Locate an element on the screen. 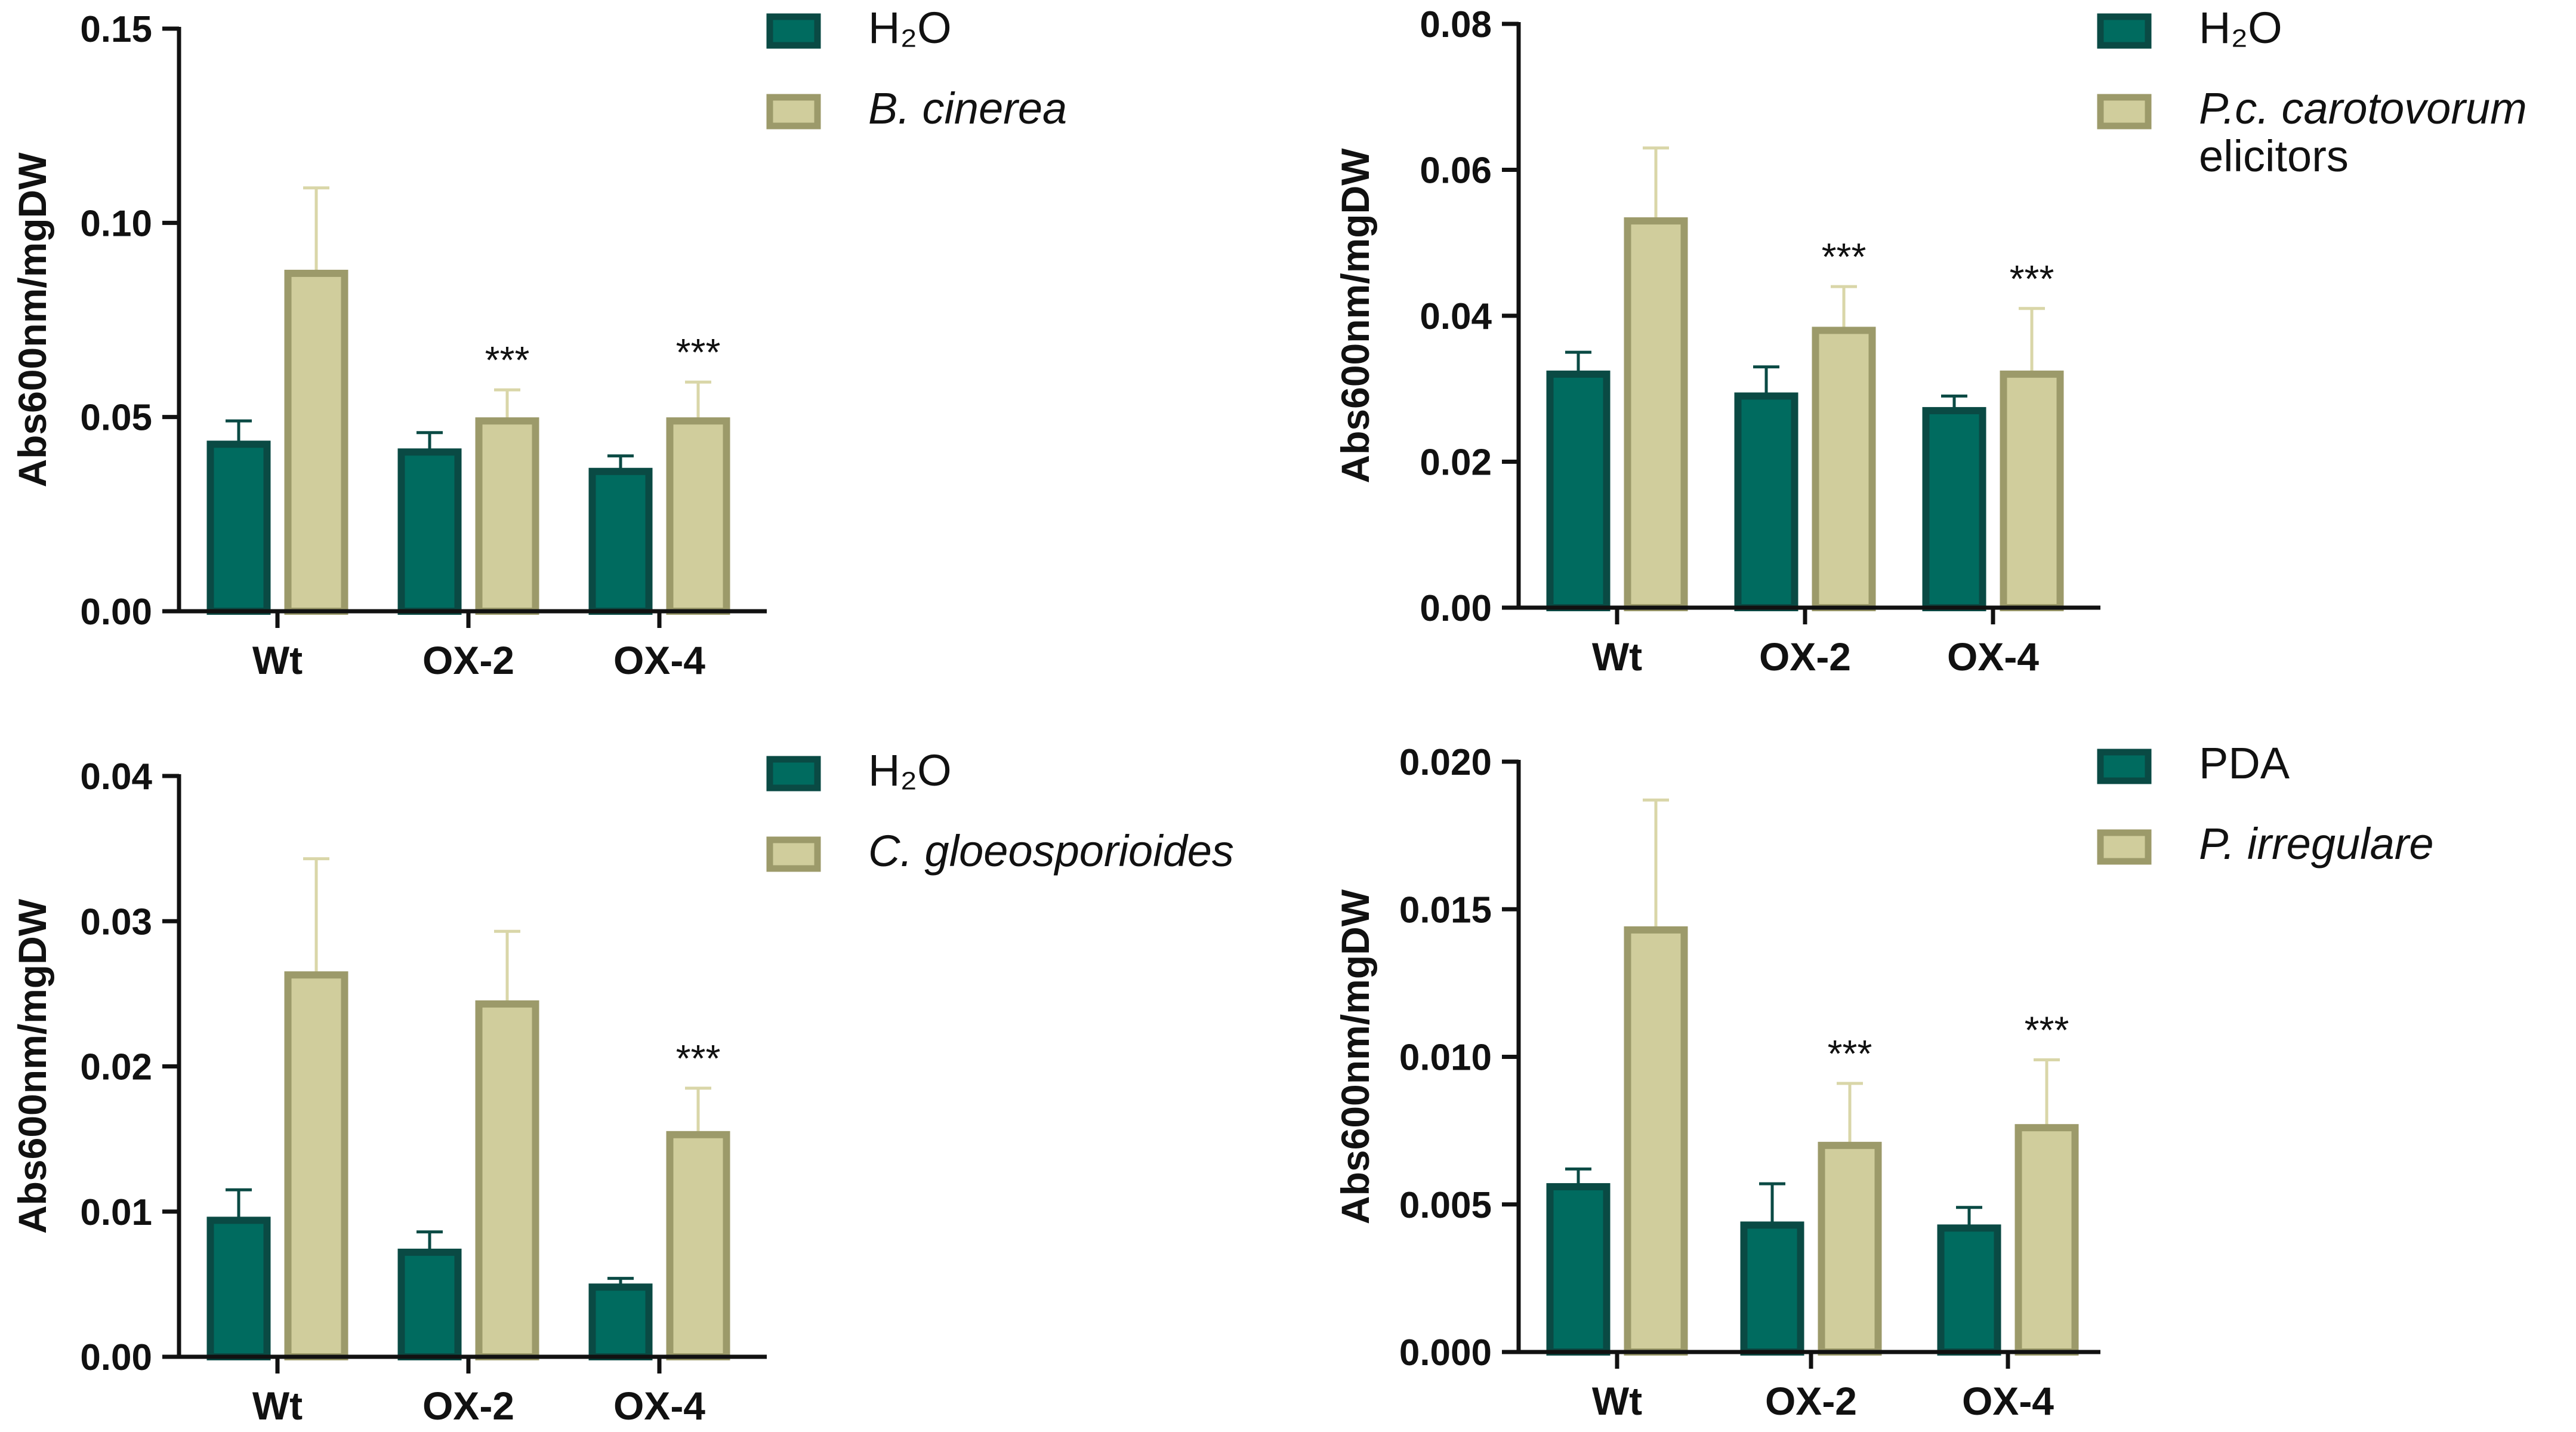  y-tick-label: 0.15 is located at coordinates (116, 30).